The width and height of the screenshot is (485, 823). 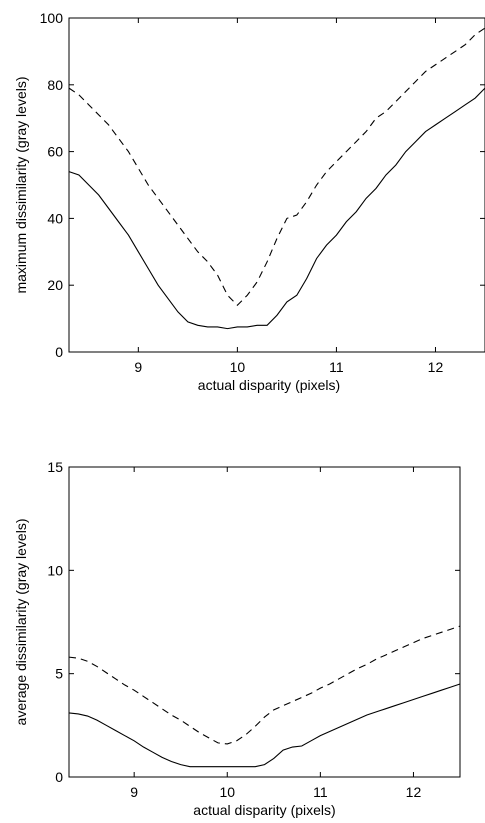 What do you see at coordinates (264, 725) in the screenshot?
I see `chart-2-series-solid-line` at bounding box center [264, 725].